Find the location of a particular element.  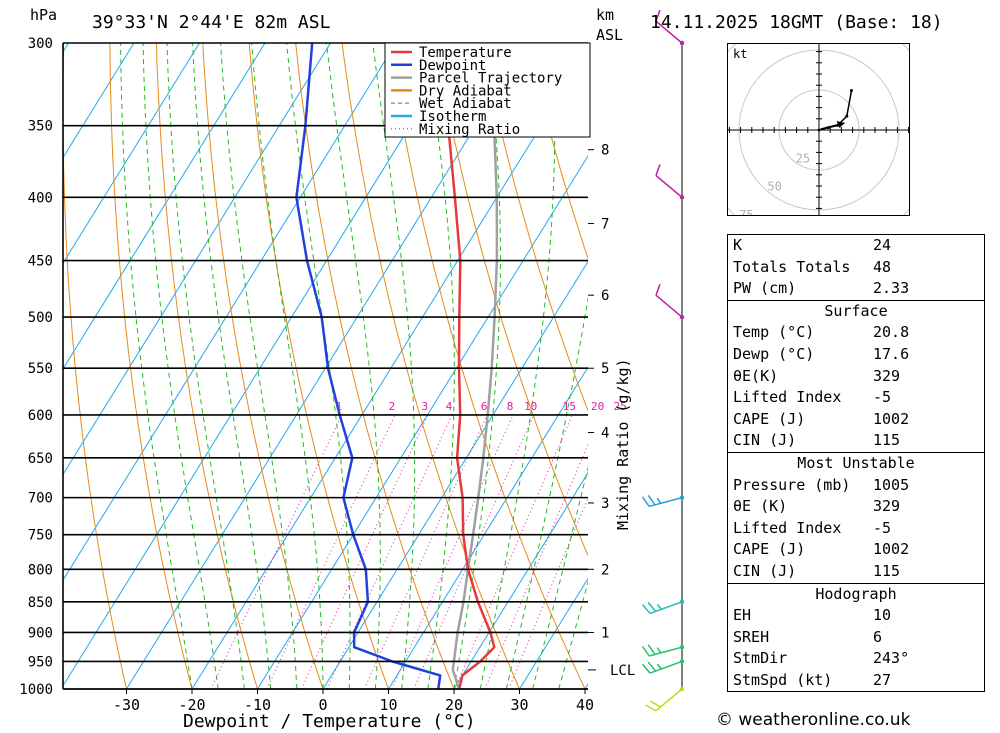

legend-label: Isotherm is located at coordinates (452, 117).